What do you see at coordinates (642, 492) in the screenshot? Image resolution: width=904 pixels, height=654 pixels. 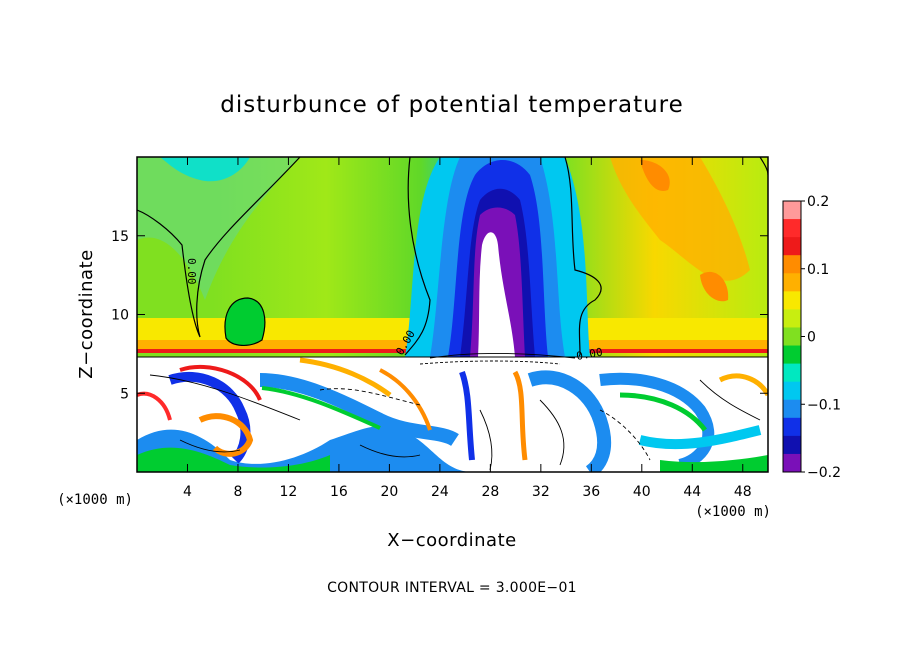 I see `x-tick-label: 40` at bounding box center [642, 492].